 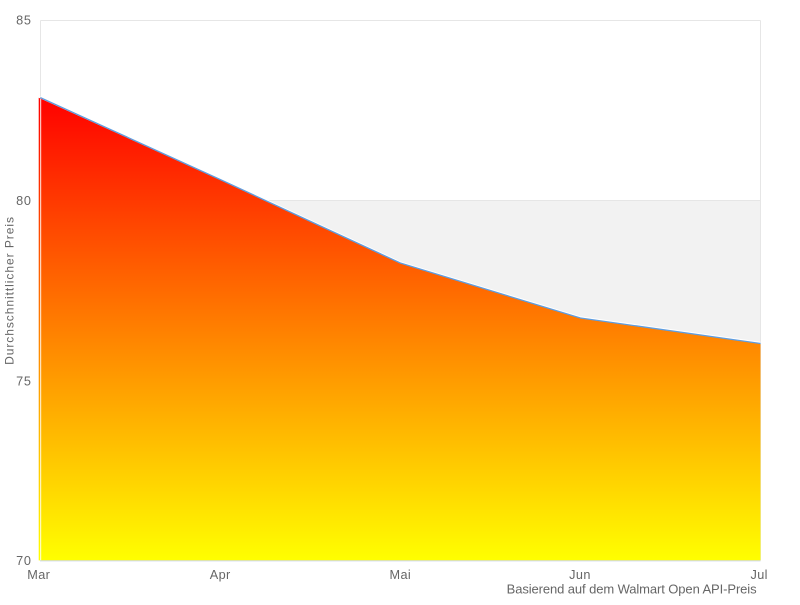 What do you see at coordinates (24, 561) in the screenshot?
I see `svg-text: 70` at bounding box center [24, 561].